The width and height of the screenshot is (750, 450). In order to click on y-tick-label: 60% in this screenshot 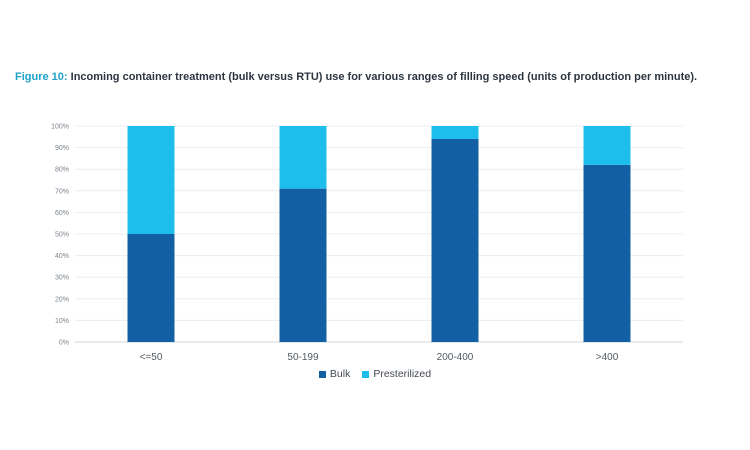, I will do `click(62, 213)`.